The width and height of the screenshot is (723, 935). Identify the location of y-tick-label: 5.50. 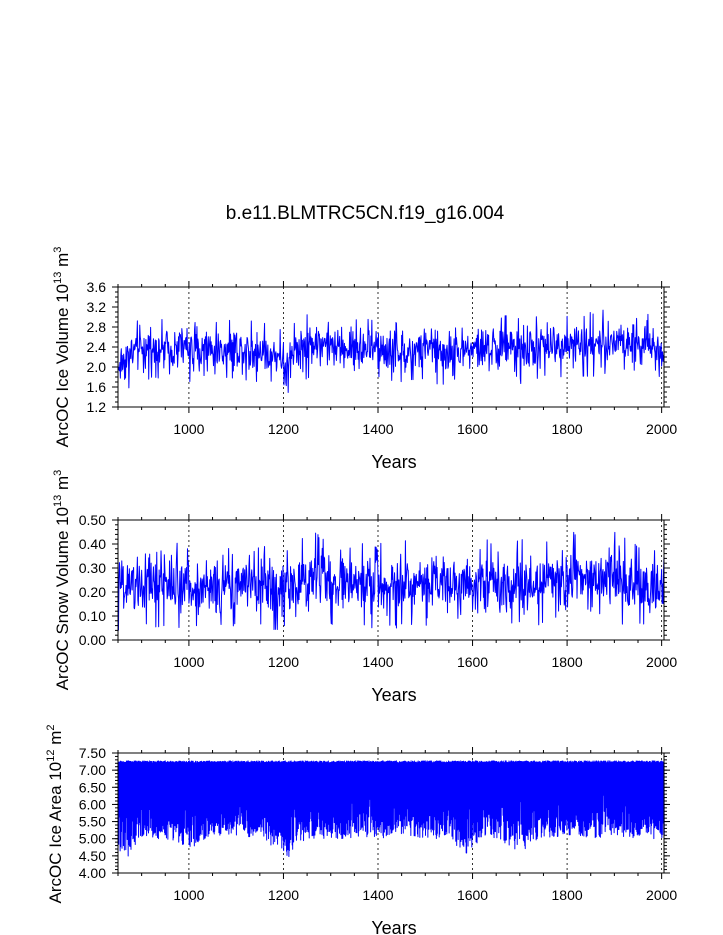
(92, 822).